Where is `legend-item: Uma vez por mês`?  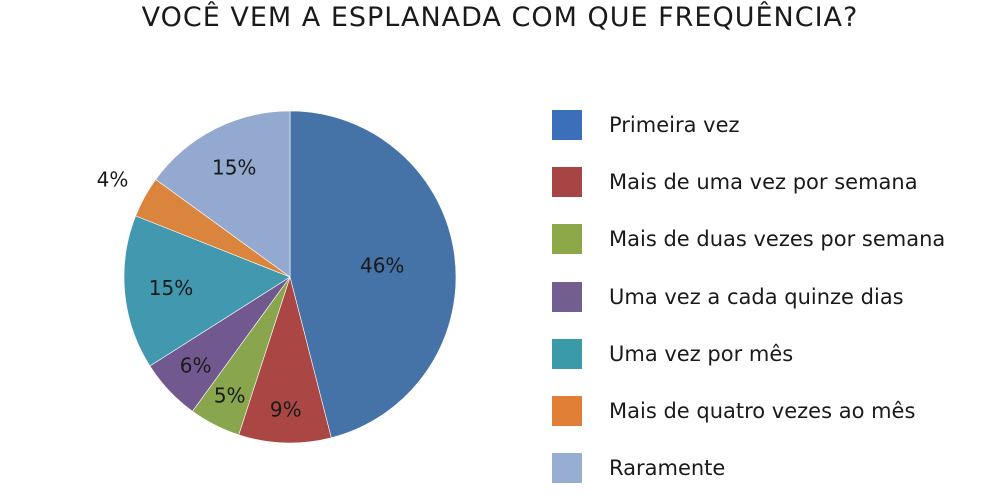 legend-item: Uma vez por mês is located at coordinates (748, 353).